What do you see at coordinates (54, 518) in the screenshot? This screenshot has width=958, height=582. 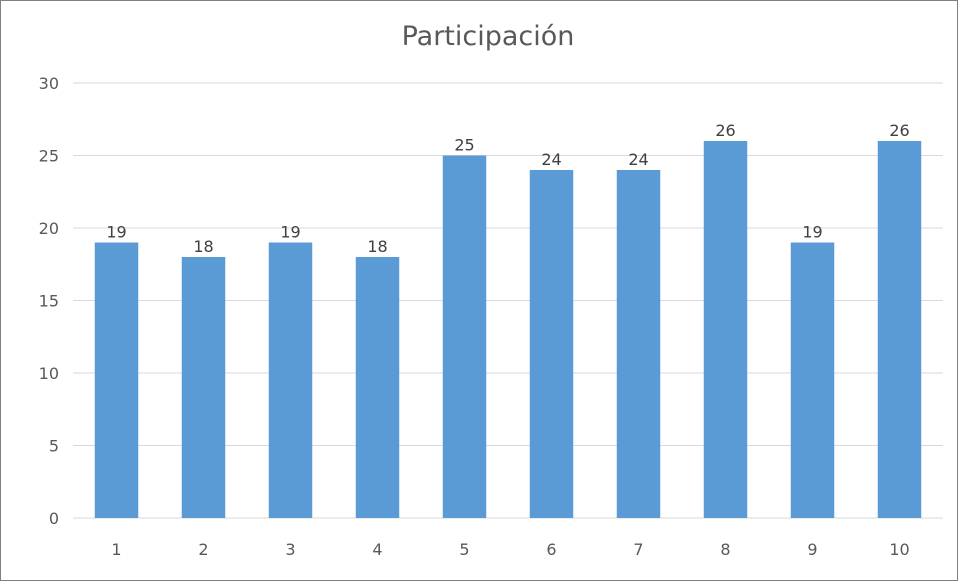 I see `y-tick-label: 0` at bounding box center [54, 518].